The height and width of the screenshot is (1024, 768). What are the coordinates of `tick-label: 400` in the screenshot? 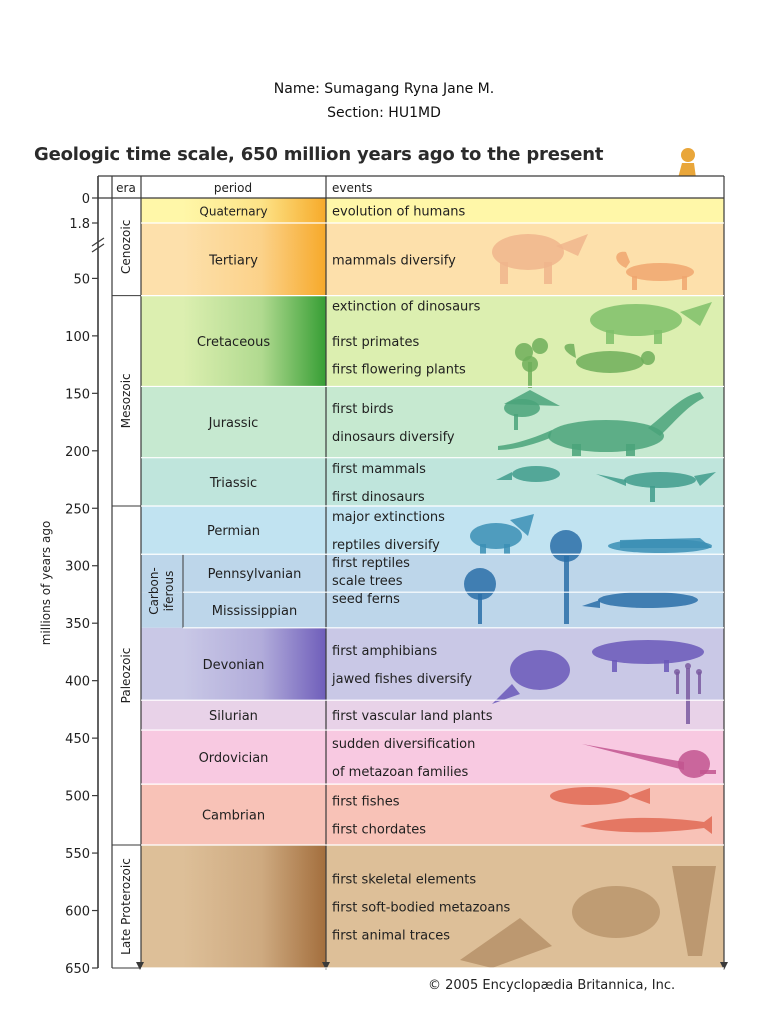 It's located at (77, 682).